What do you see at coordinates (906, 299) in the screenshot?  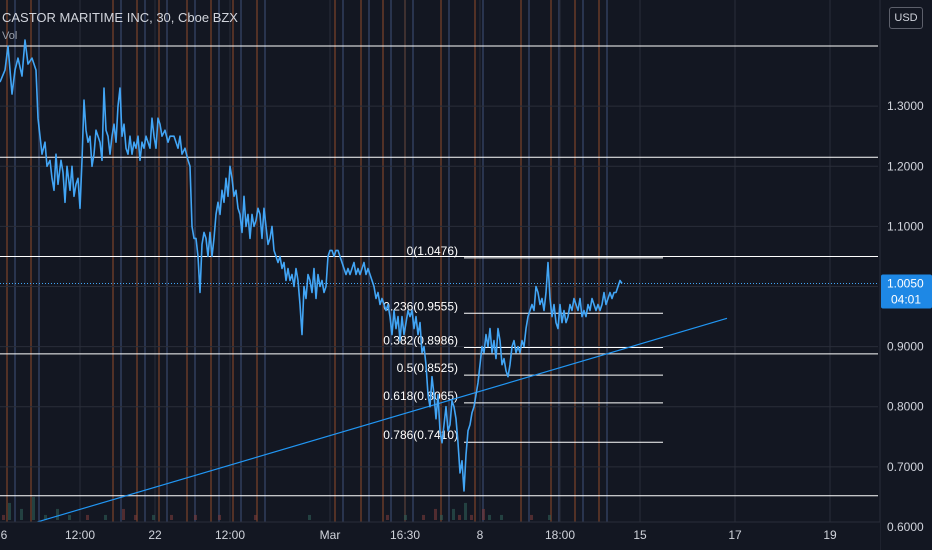 I see `price-tag-countdown: 04:01` at bounding box center [906, 299].